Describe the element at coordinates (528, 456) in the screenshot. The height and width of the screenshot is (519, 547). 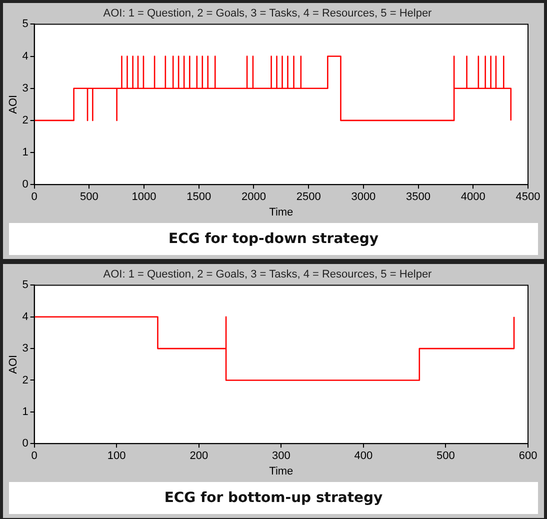
I see `x-tick-label: 600` at that location.